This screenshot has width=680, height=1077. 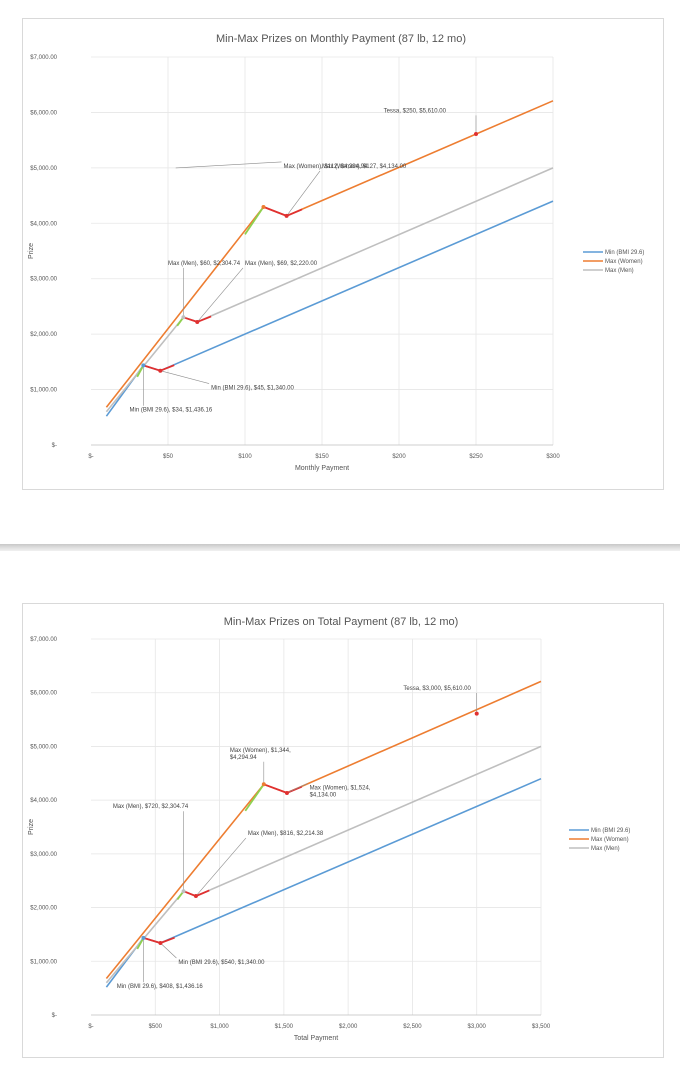 I want to click on chart2-x-tick-label: $2,000, so click(x=348, y=1027).